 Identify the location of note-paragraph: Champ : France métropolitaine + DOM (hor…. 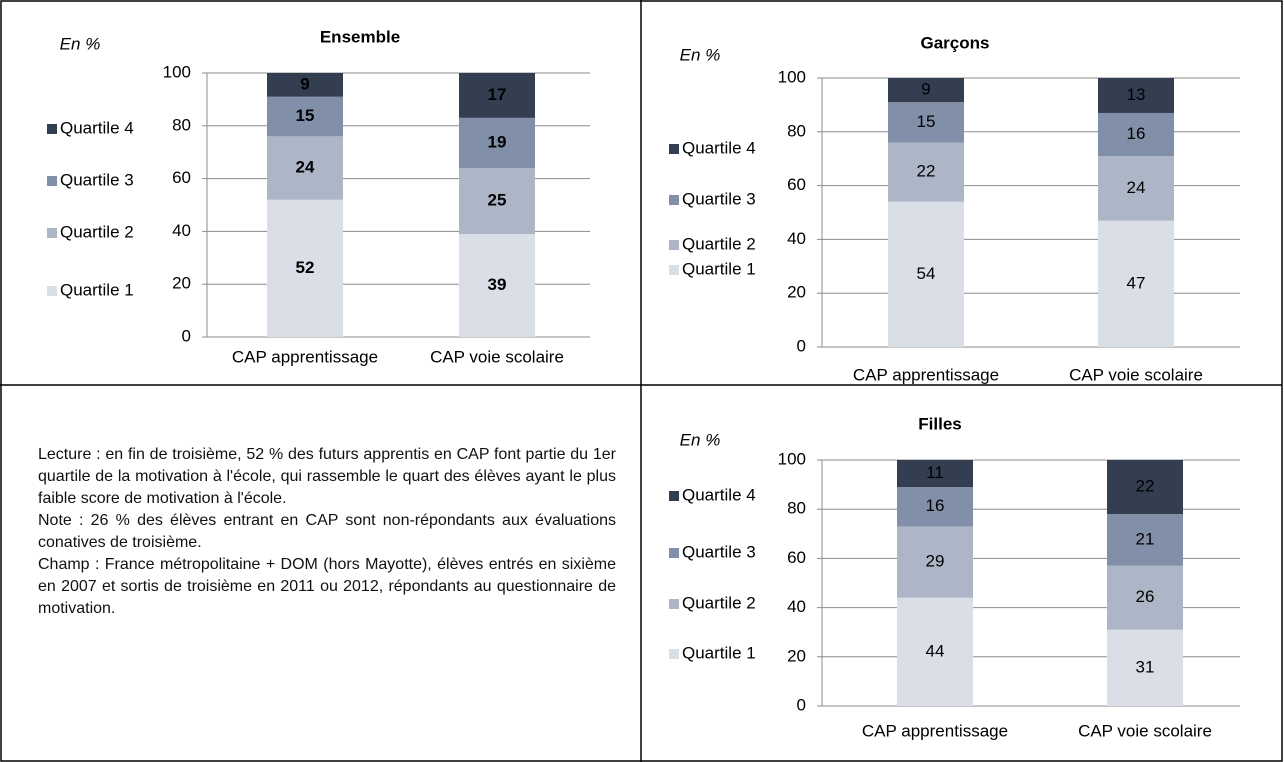
(327, 586).